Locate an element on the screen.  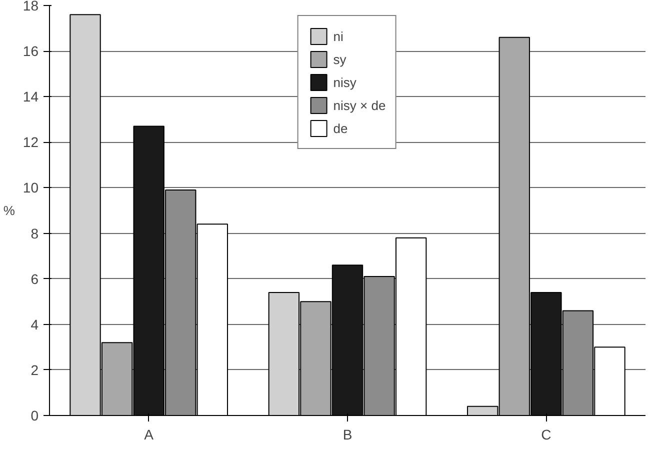
legend-label: ni is located at coordinates (338, 36).